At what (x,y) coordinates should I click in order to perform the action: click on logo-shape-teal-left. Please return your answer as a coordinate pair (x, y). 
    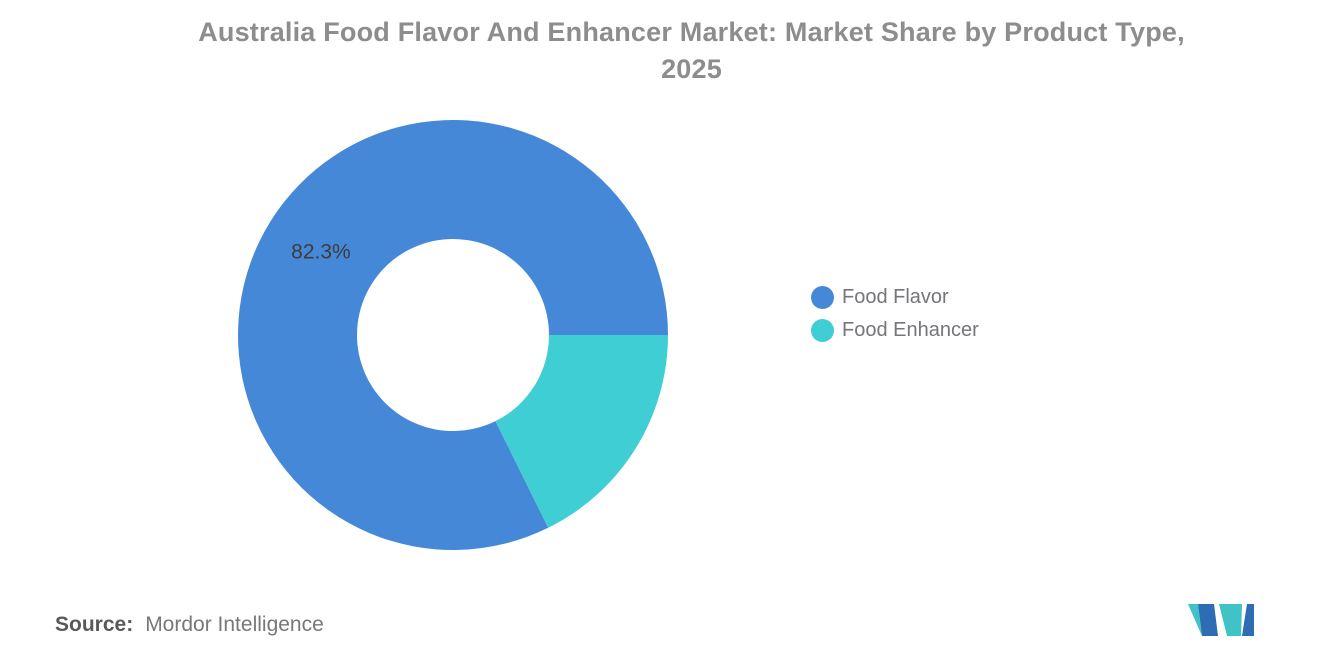
    Looking at the image, I should click on (1195, 620).